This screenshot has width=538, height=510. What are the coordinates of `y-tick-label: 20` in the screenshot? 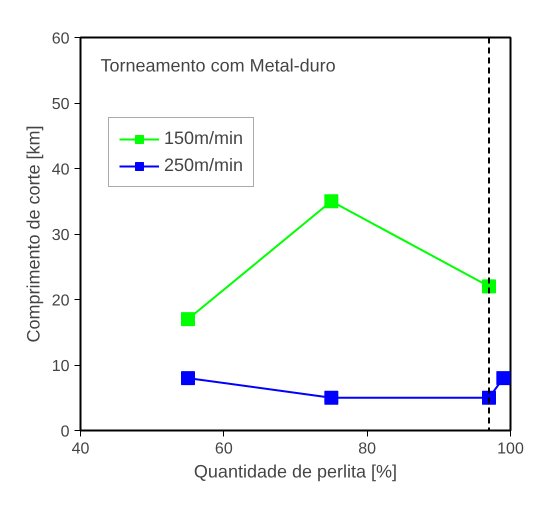 It's located at (61, 301).